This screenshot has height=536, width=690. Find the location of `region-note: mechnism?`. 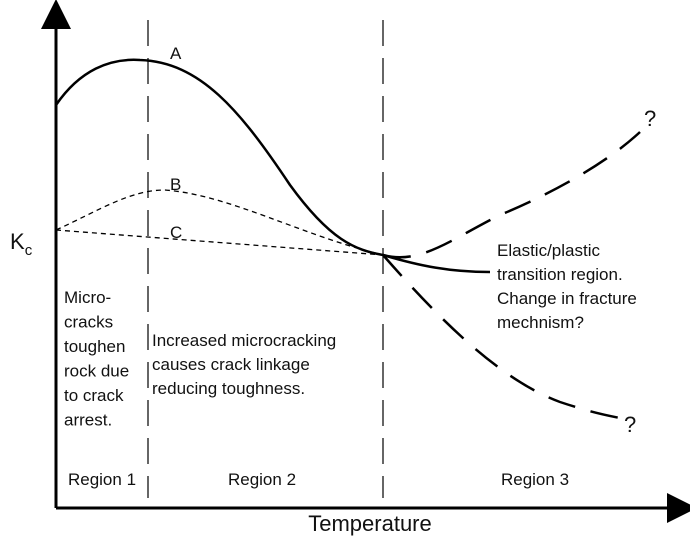

region-note: mechnism? is located at coordinates (540, 322).